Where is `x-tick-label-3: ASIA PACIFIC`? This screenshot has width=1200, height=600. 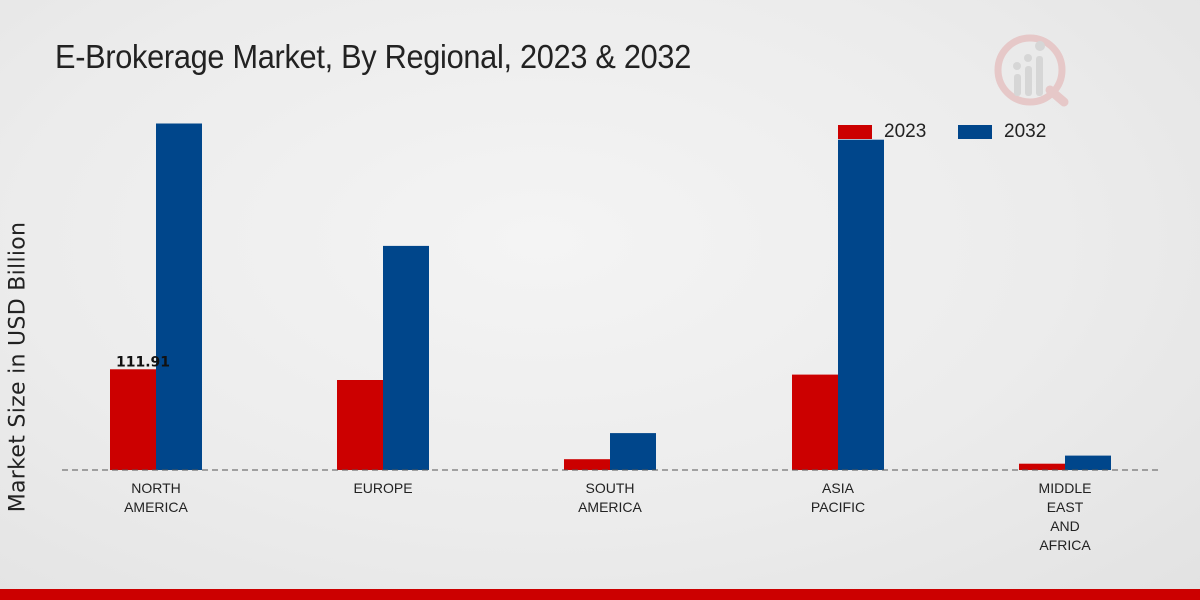 x-tick-label-3: ASIA PACIFIC is located at coordinates (838, 497).